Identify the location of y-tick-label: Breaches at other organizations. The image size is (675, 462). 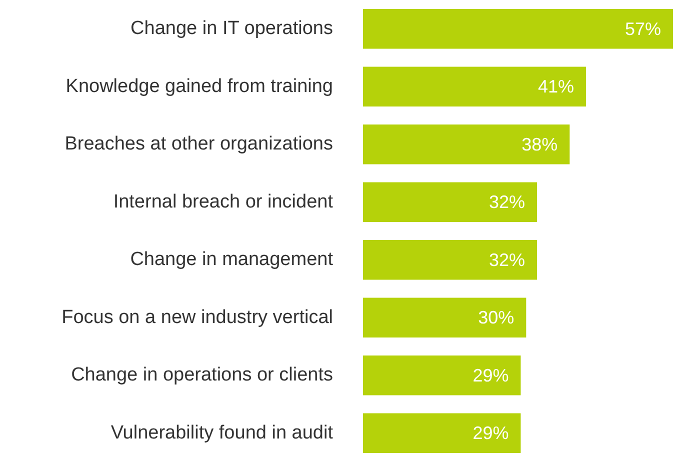
(198, 144).